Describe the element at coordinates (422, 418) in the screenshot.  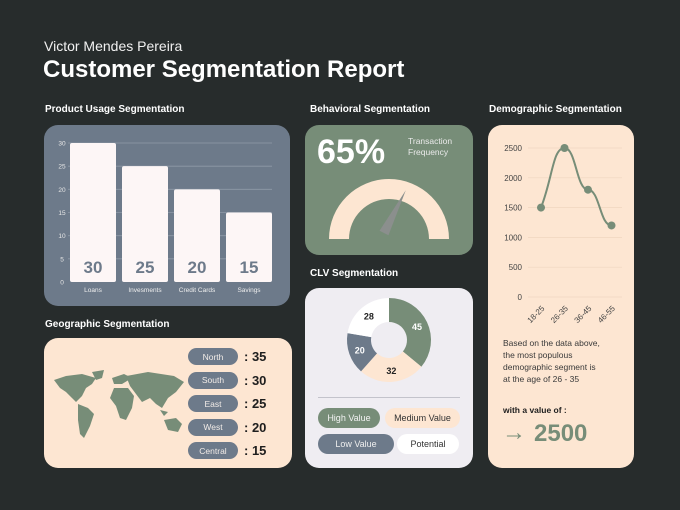
I see `legend-medium-value: Medium Value` at that location.